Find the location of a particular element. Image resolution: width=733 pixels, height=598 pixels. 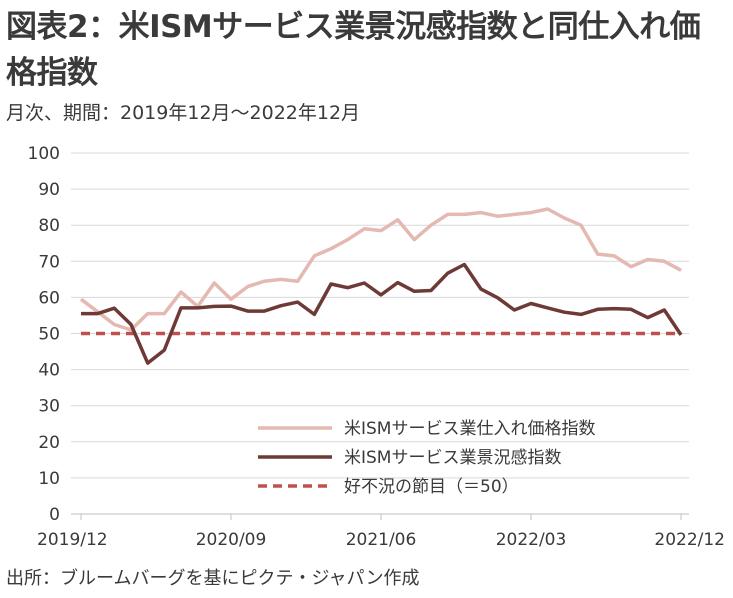

x-axis-tick-labels: 2019/12 2020/09 2021/06 2022/03 2022/12 is located at coordinates (381, 532).